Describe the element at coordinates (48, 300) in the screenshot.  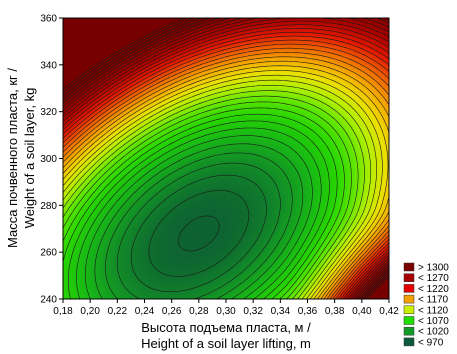
I see `y-tick-label: 240` at that location.